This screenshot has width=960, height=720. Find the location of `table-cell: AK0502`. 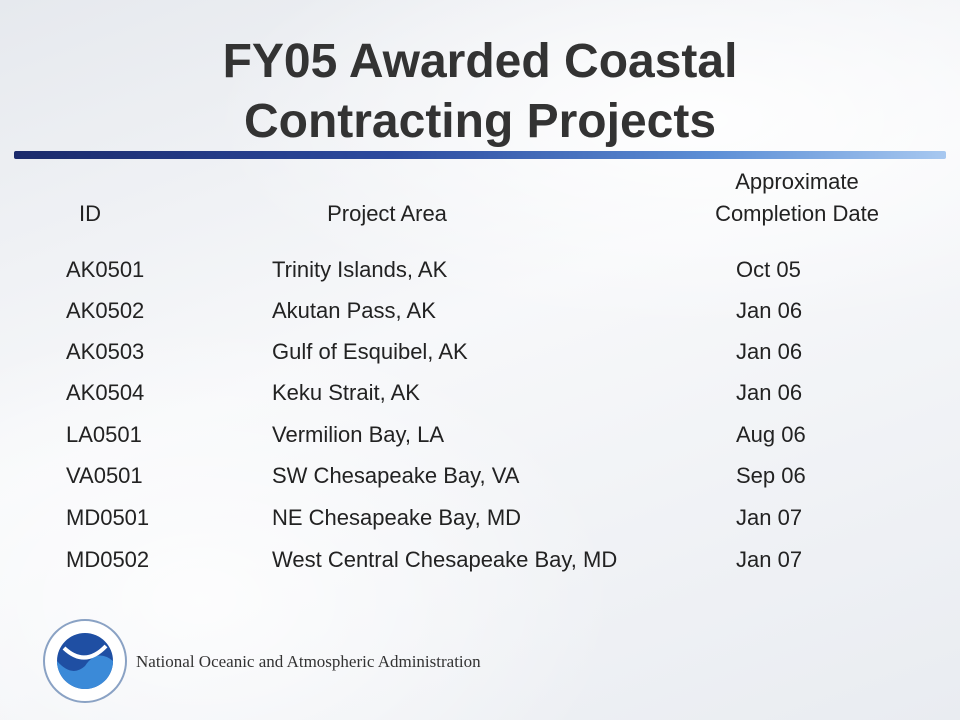

table-cell: AK0502 is located at coordinates (105, 310).